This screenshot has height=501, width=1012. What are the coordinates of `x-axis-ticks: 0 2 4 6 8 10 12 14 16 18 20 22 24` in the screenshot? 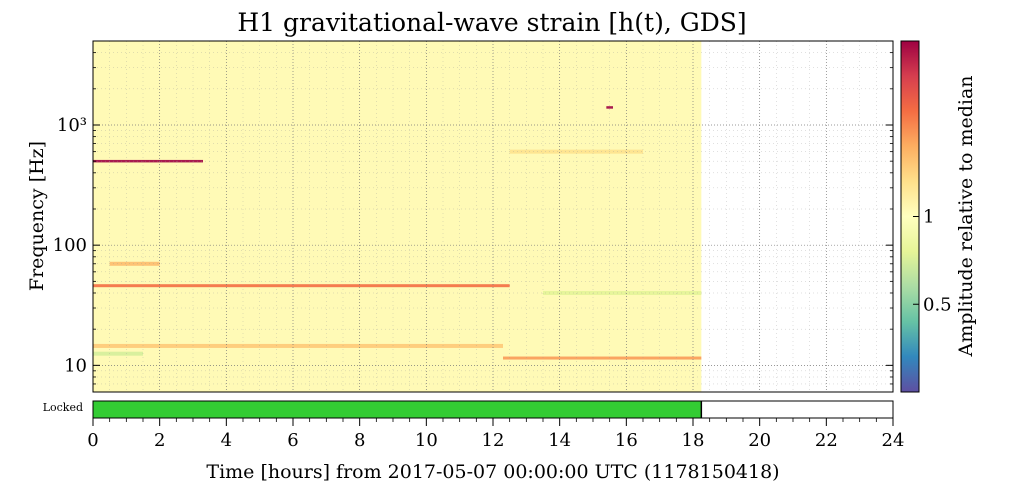 It's located at (495, 434).